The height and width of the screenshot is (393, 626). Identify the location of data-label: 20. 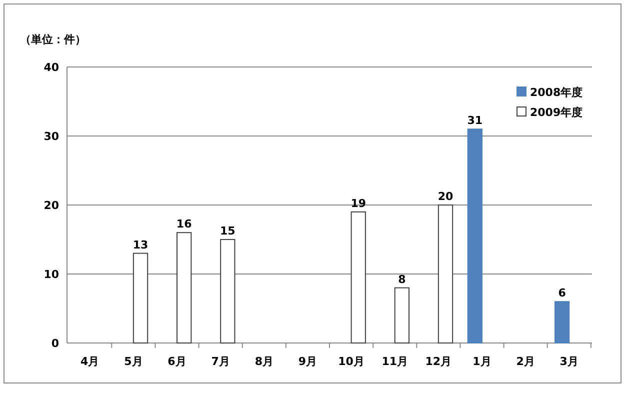
(446, 196).